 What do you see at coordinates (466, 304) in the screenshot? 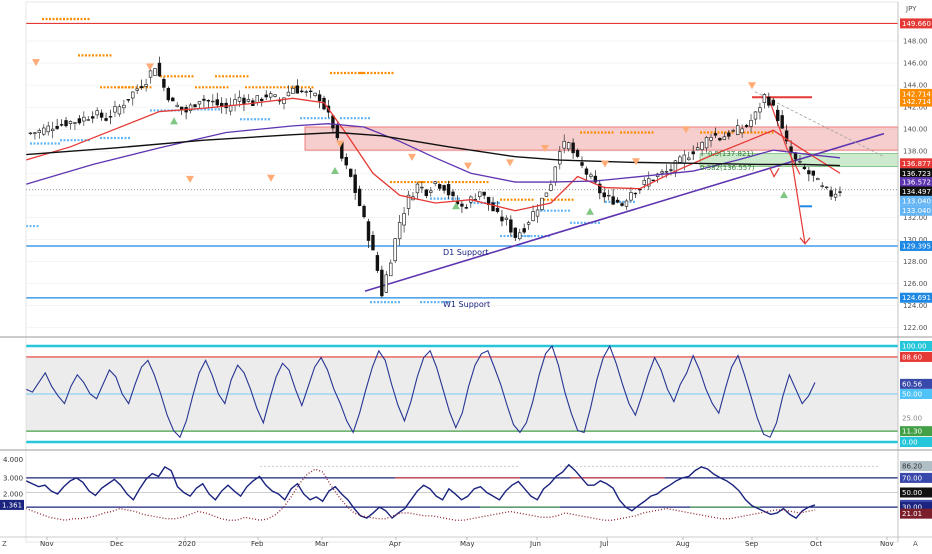
I see `annotation-w1-support: W1 Support` at bounding box center [466, 304].